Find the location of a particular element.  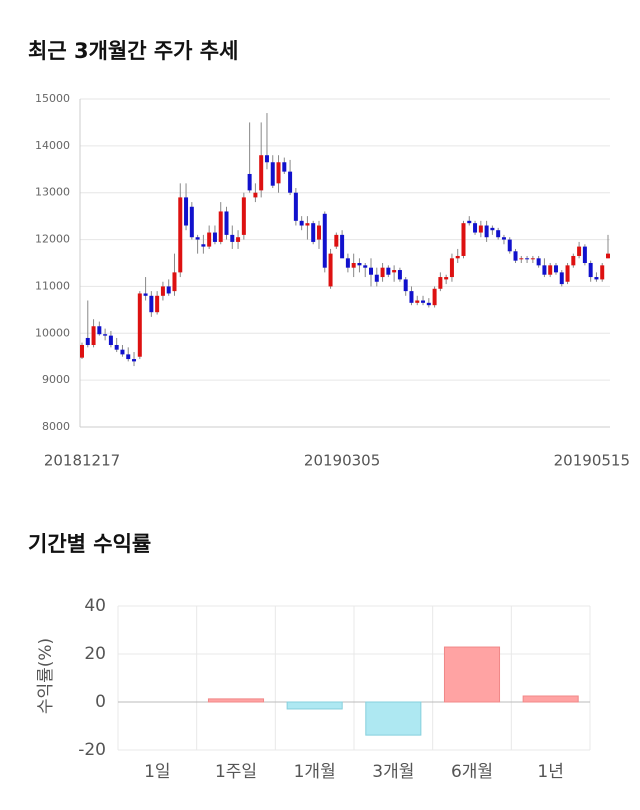

y-tick-label: 20 is located at coordinates (95, 654).